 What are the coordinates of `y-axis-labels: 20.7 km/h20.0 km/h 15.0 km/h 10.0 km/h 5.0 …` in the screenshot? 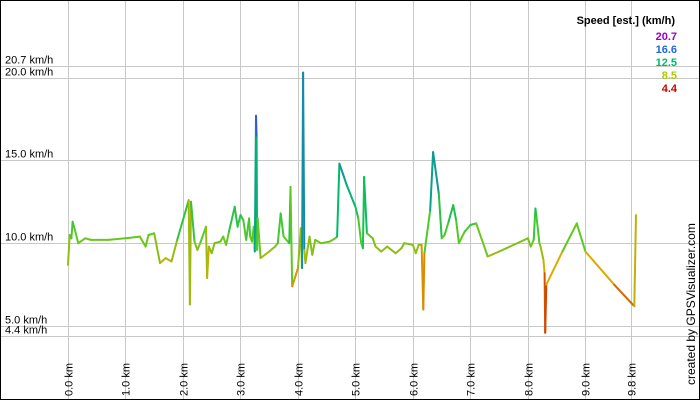 It's located at (29, 196).